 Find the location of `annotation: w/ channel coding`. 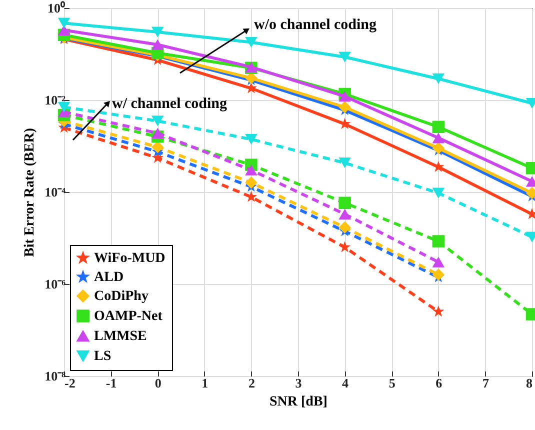

annotation: w/ channel coding is located at coordinates (170, 104).